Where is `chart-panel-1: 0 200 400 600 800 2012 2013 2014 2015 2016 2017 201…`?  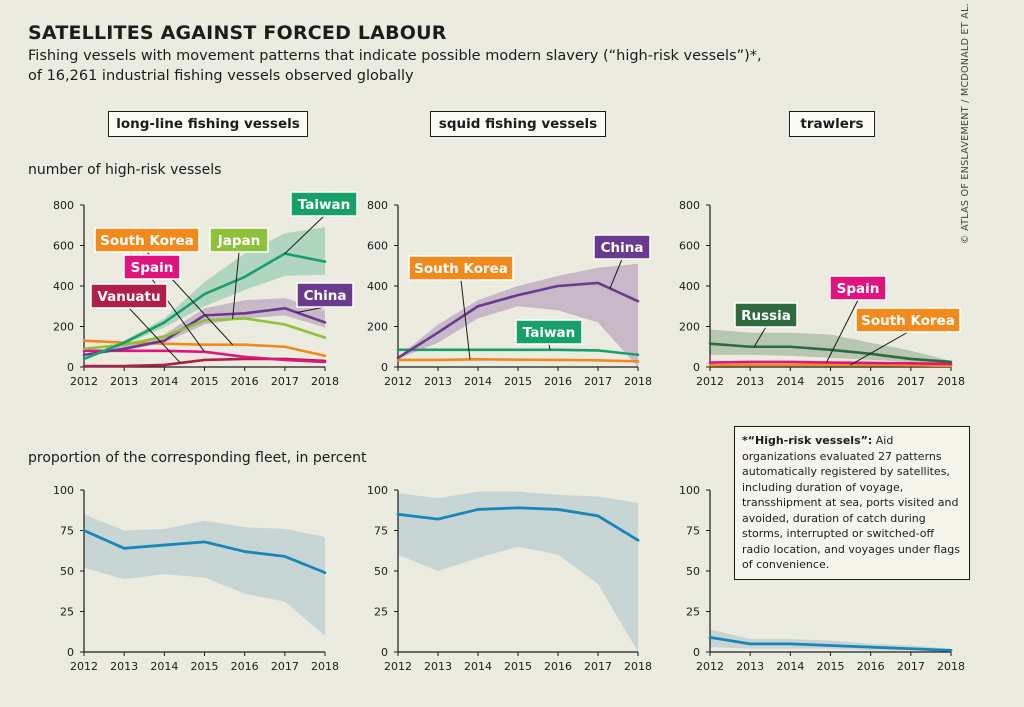
chart-panel-1: 0 200 400 600 800 2012 2013 2014 2015 2016 2017 201… is located at coordinates (205, 289).